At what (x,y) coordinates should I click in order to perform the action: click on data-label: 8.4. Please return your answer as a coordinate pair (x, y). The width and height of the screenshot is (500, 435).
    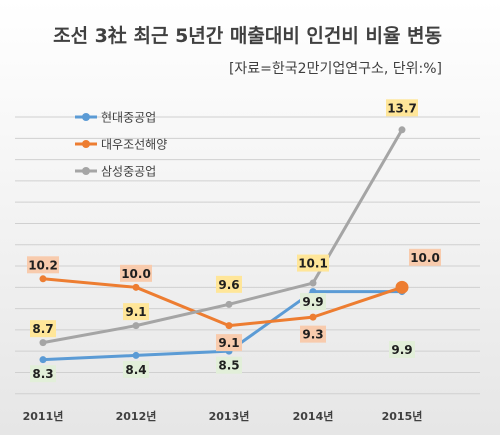
    Looking at the image, I should click on (135, 370).